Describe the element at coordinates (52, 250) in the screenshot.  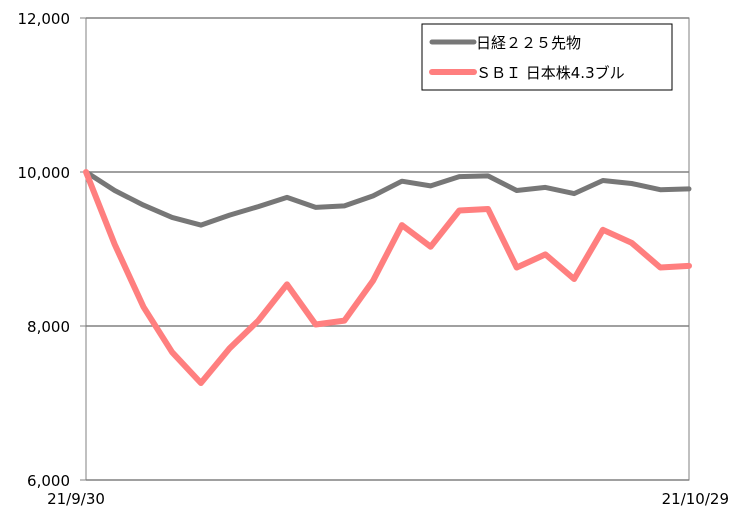
I see `y-axis: 6,000 8,000 10,000 12,000` at that location.